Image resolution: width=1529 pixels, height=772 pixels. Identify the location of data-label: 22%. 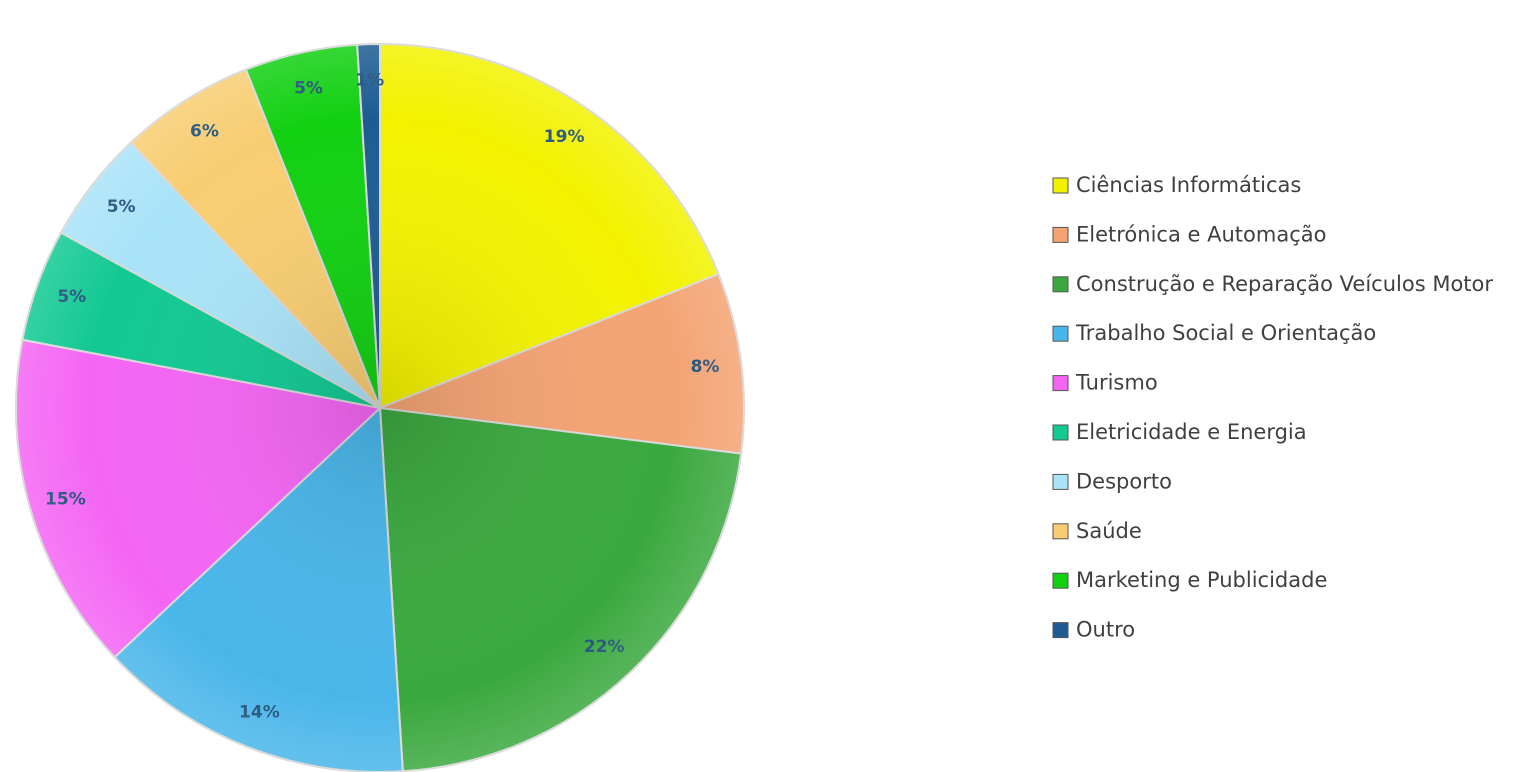
(604, 647).